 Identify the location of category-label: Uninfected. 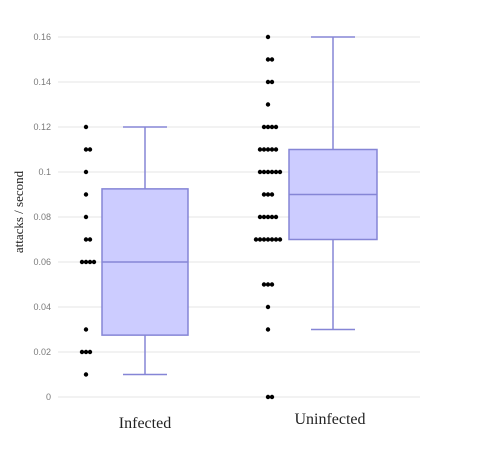
(329, 419).